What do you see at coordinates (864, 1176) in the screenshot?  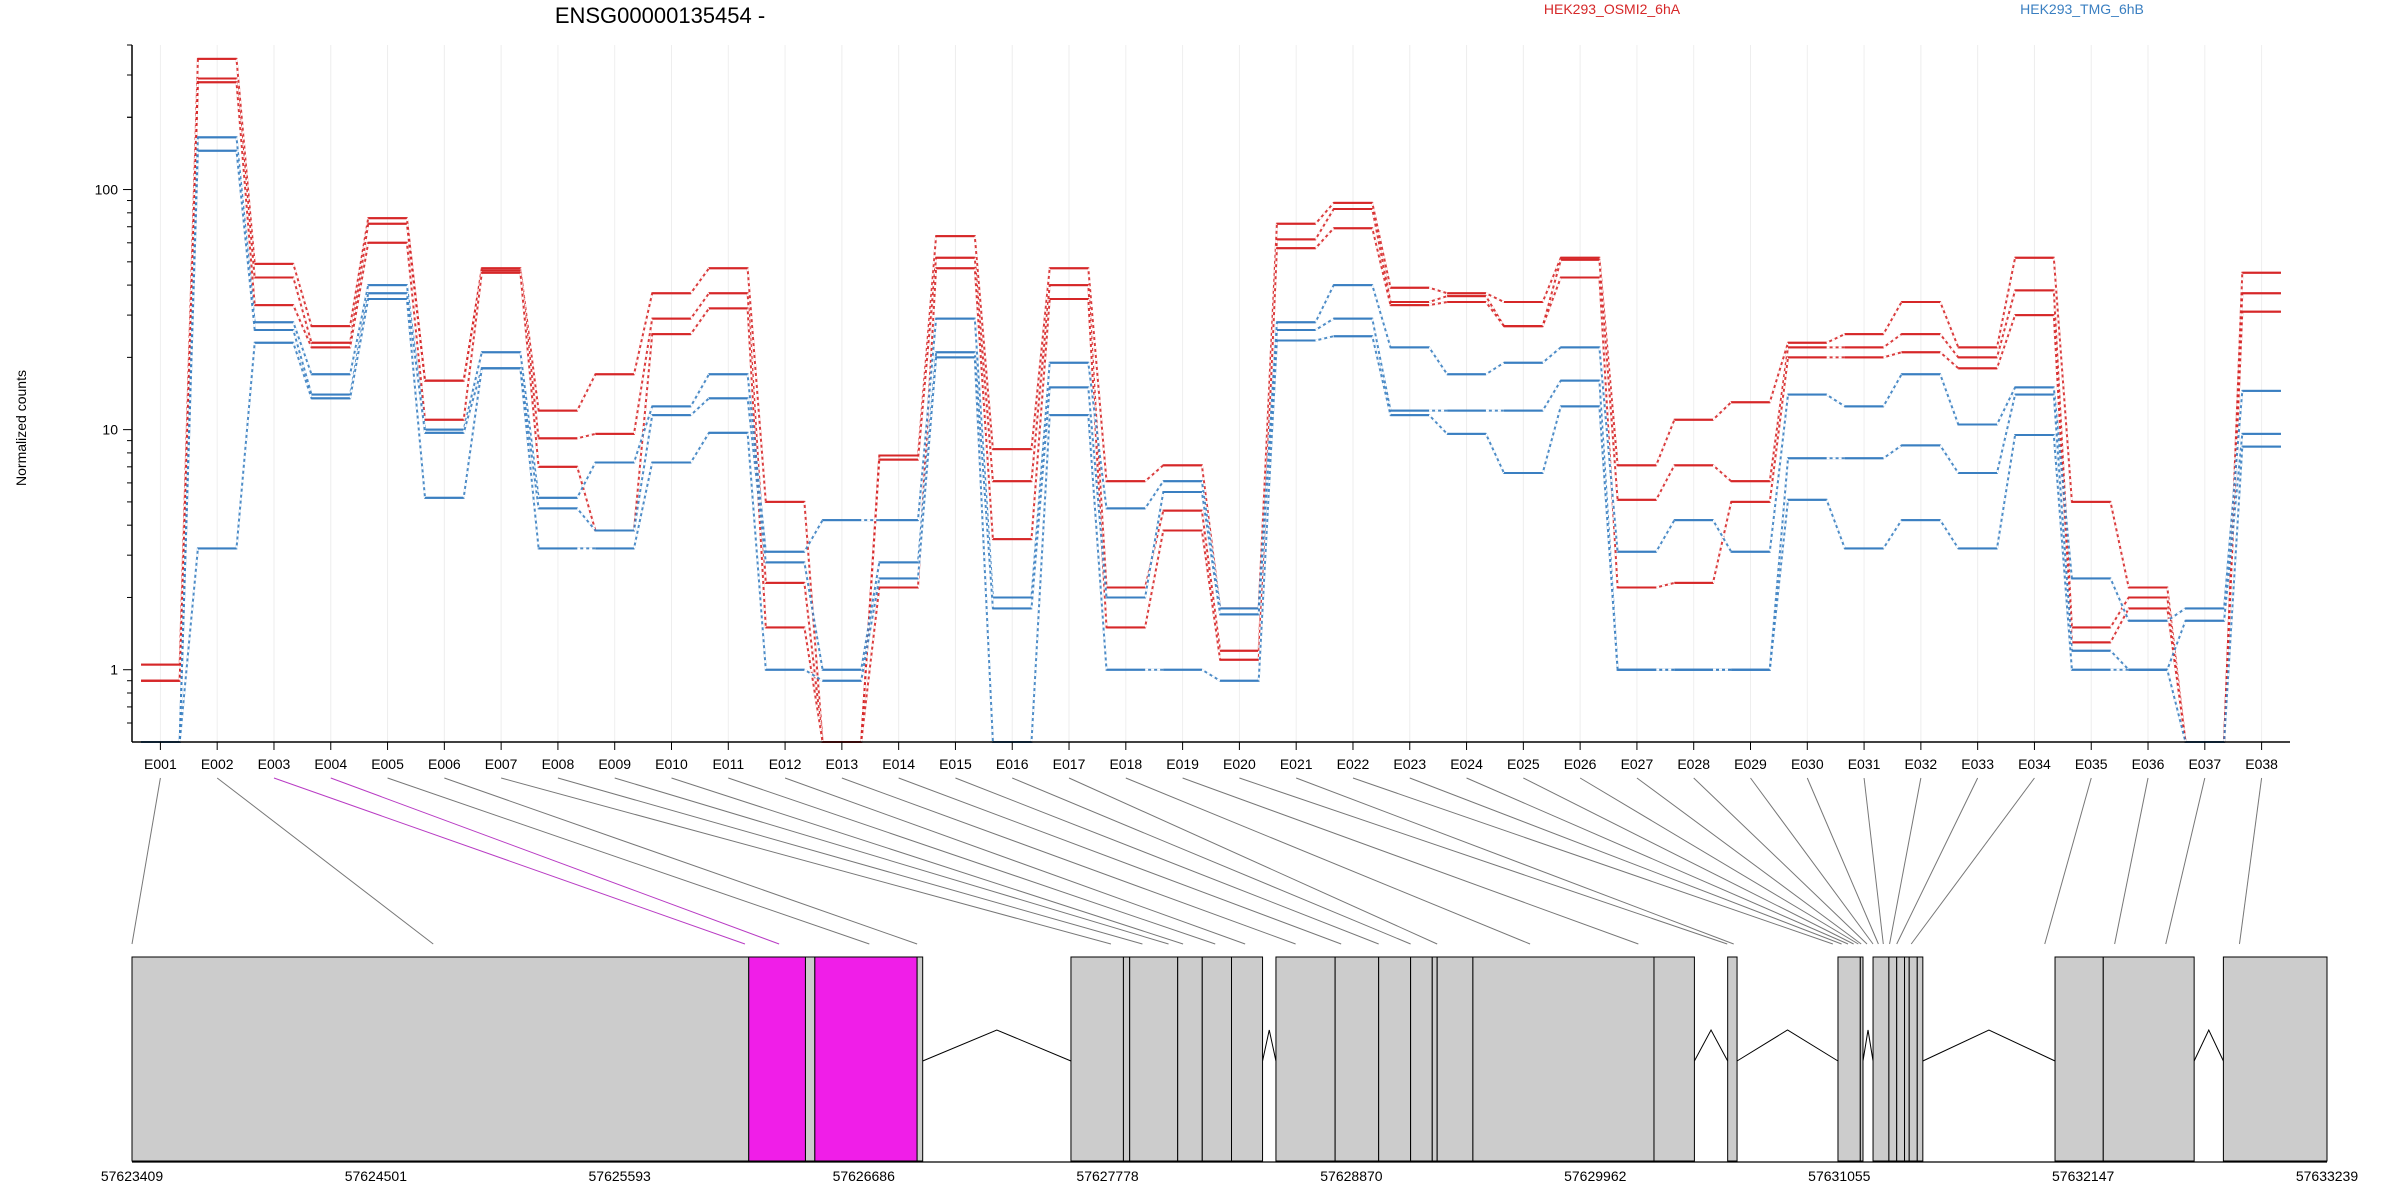 I see `coordinate-label: 57626686` at bounding box center [864, 1176].